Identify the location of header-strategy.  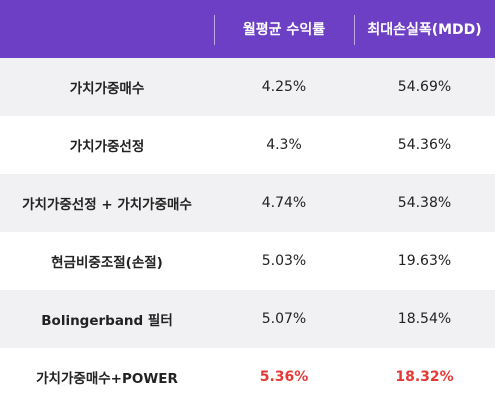
(107, 29).